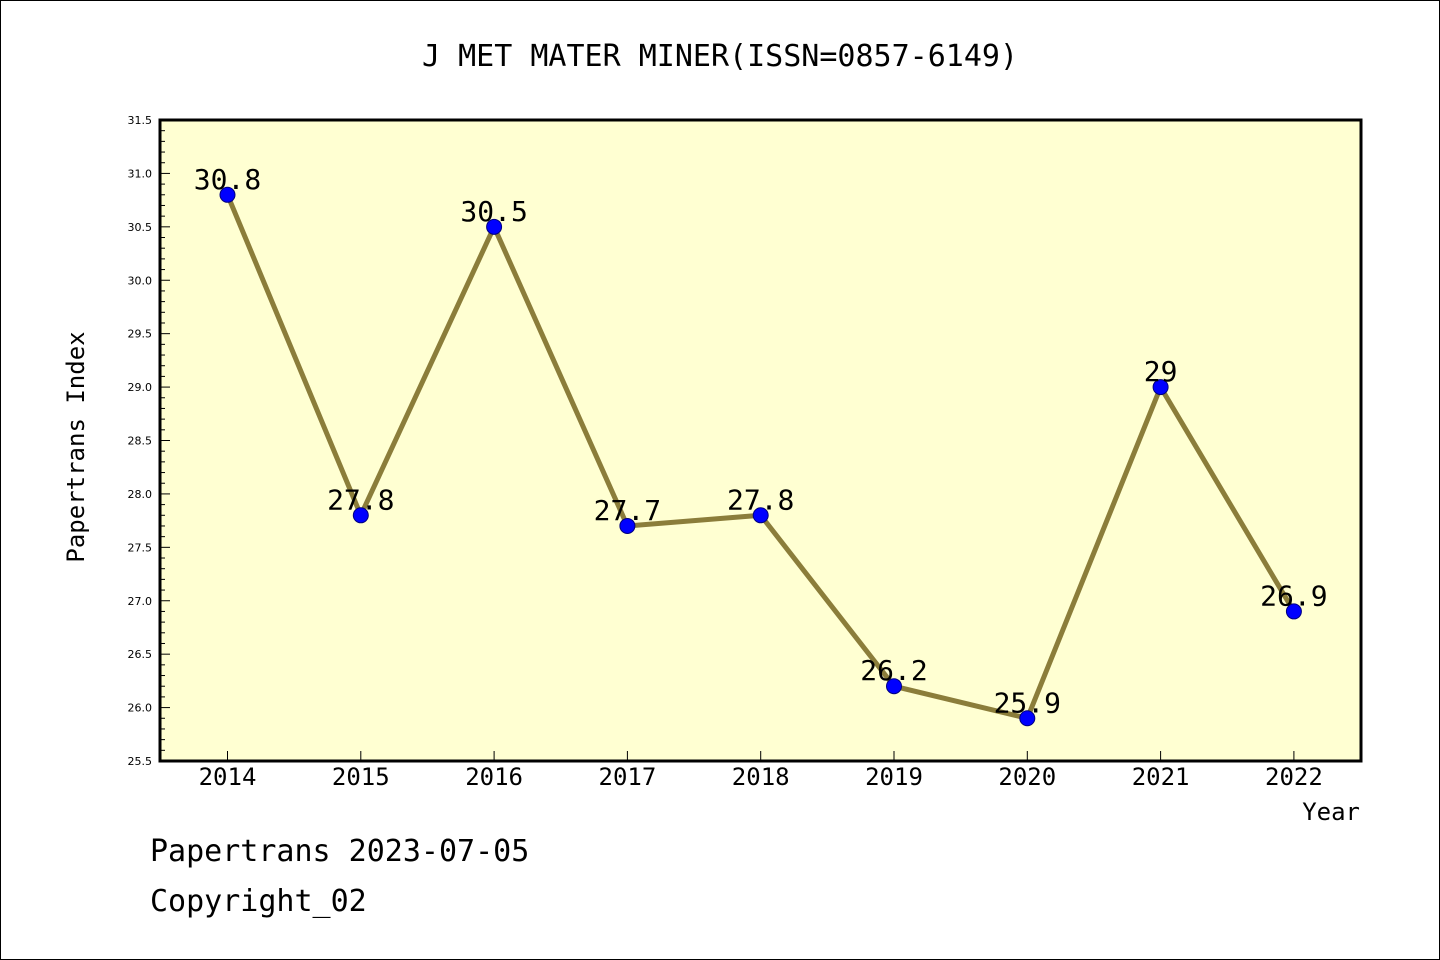 The image size is (1440, 960). What do you see at coordinates (140, 601) in the screenshot?
I see `y-tick-label: 27.0` at bounding box center [140, 601].